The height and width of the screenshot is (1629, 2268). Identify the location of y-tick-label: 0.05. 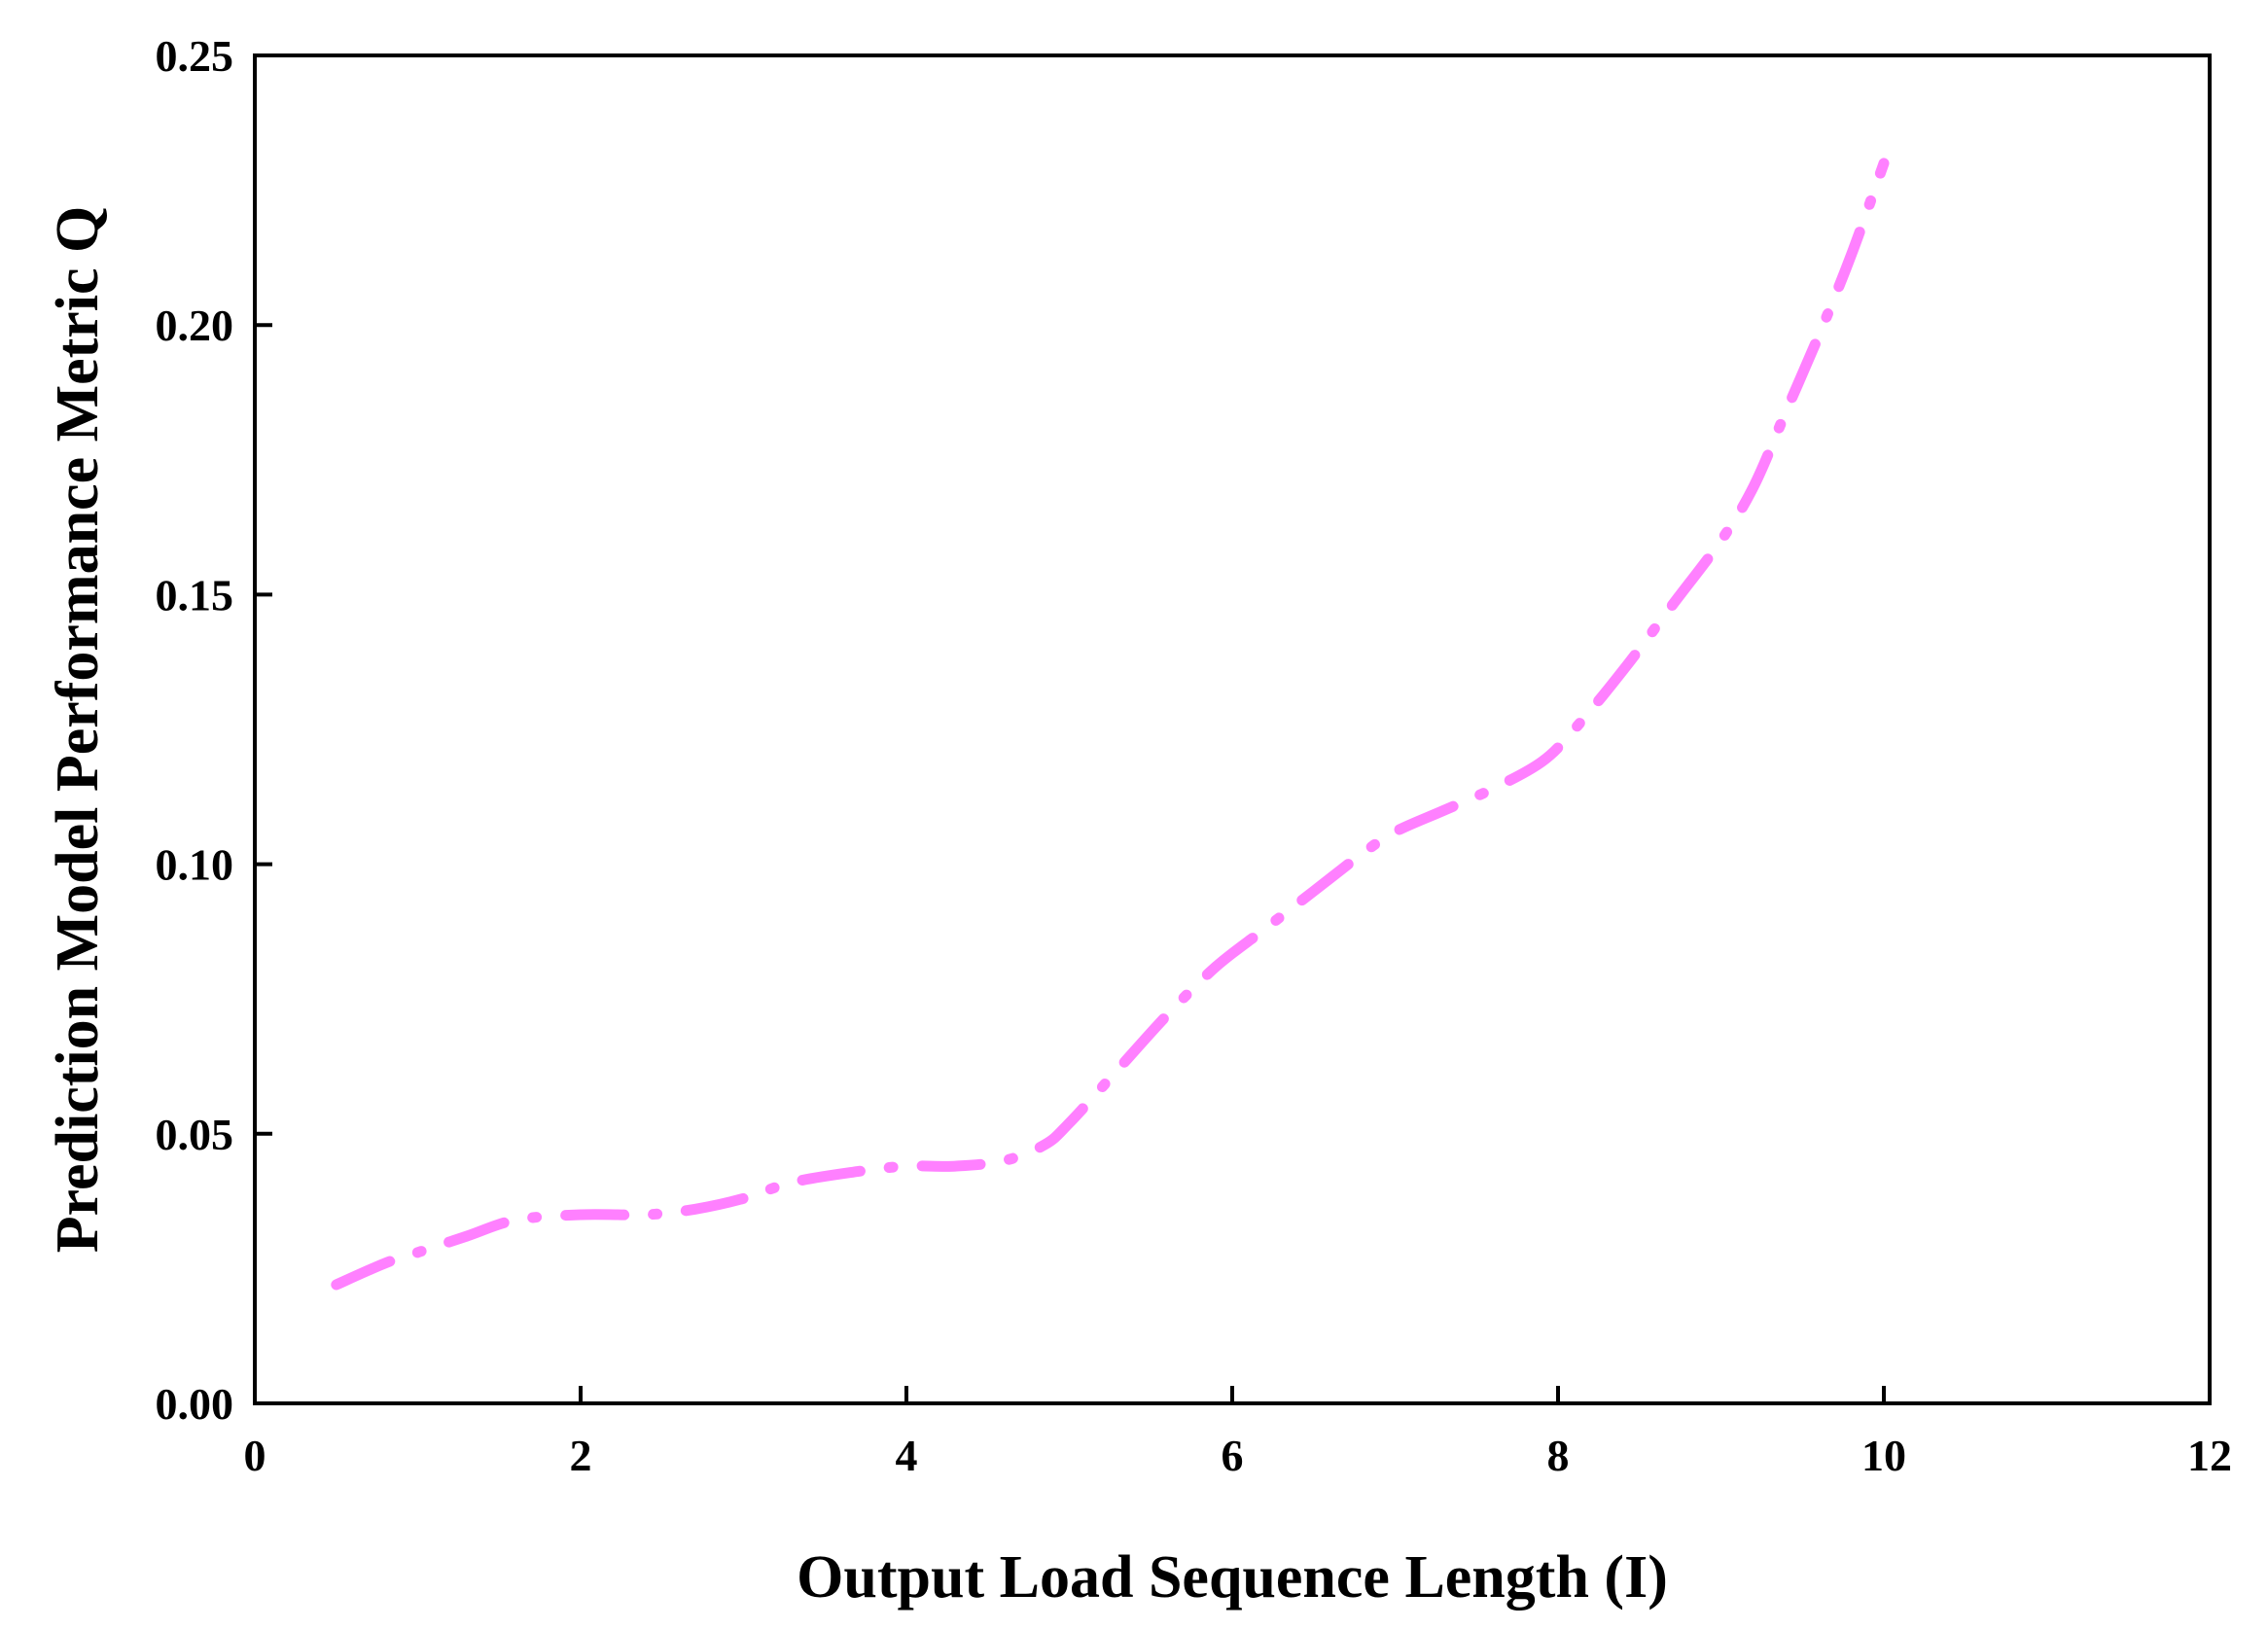
(195, 1134).